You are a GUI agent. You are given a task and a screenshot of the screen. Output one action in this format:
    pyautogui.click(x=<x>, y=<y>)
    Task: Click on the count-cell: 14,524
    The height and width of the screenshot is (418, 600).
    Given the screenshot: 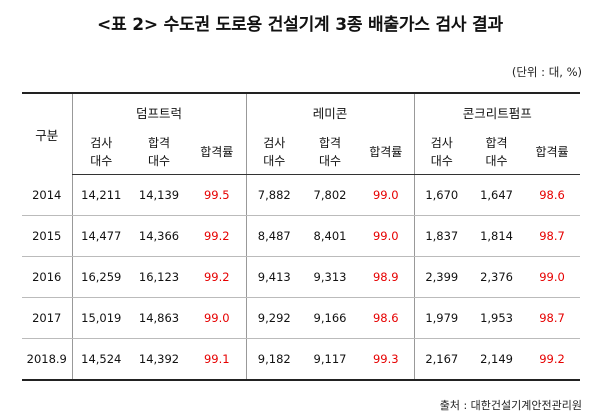 What is the action you would take?
    pyautogui.click(x=100, y=359)
    